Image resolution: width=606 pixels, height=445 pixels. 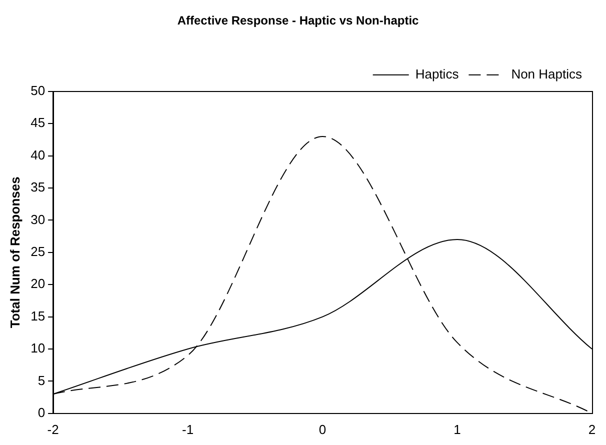 What do you see at coordinates (38, 284) in the screenshot?
I see `y-tick-label: 20` at bounding box center [38, 284].